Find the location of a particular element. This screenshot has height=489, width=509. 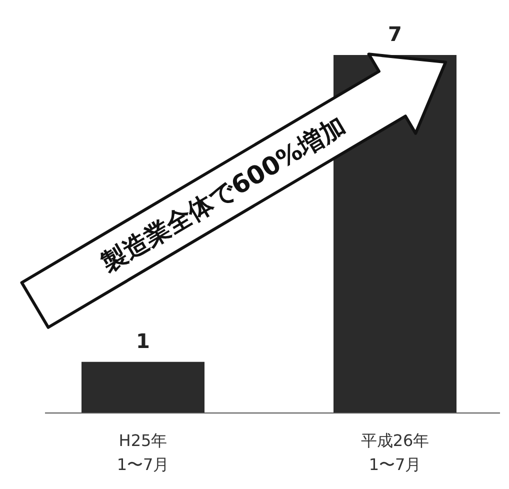

x-tick-label: H25年 1〜7月 is located at coordinates (143, 452).